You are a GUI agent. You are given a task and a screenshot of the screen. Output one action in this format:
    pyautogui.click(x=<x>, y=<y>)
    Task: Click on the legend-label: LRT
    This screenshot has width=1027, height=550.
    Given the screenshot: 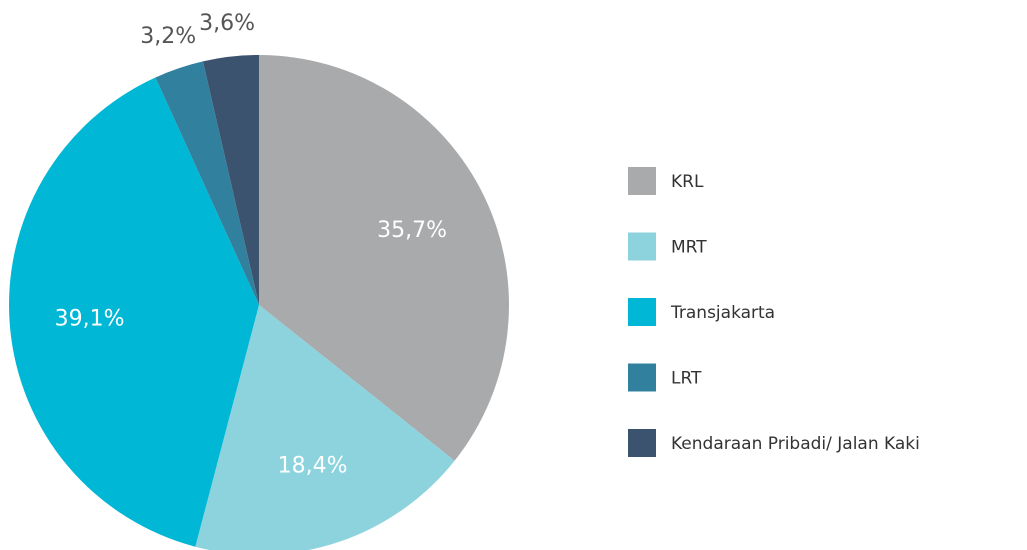 What is the action you would take?
    pyautogui.click(x=686, y=379)
    